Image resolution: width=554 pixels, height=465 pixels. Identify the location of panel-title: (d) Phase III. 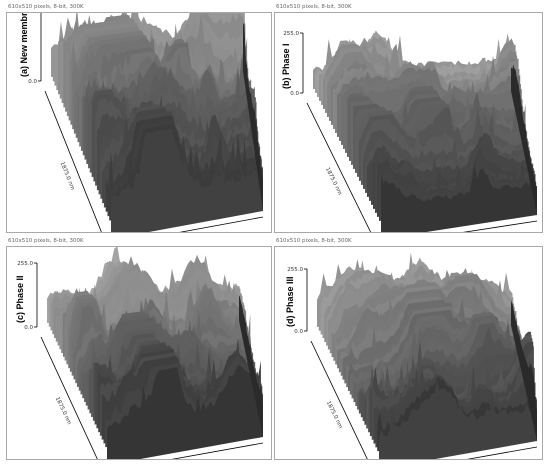
(290, 301).